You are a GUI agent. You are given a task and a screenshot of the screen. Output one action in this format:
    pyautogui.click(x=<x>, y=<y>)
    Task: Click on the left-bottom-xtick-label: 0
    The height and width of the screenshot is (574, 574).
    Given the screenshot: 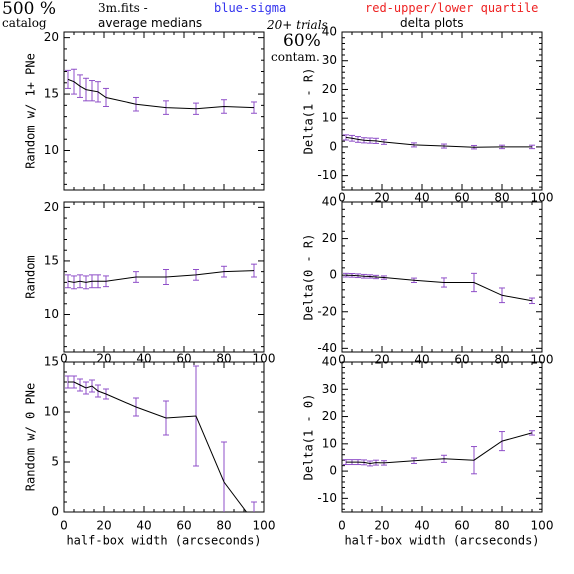 What is the action you would take?
    pyautogui.click(x=64, y=526)
    